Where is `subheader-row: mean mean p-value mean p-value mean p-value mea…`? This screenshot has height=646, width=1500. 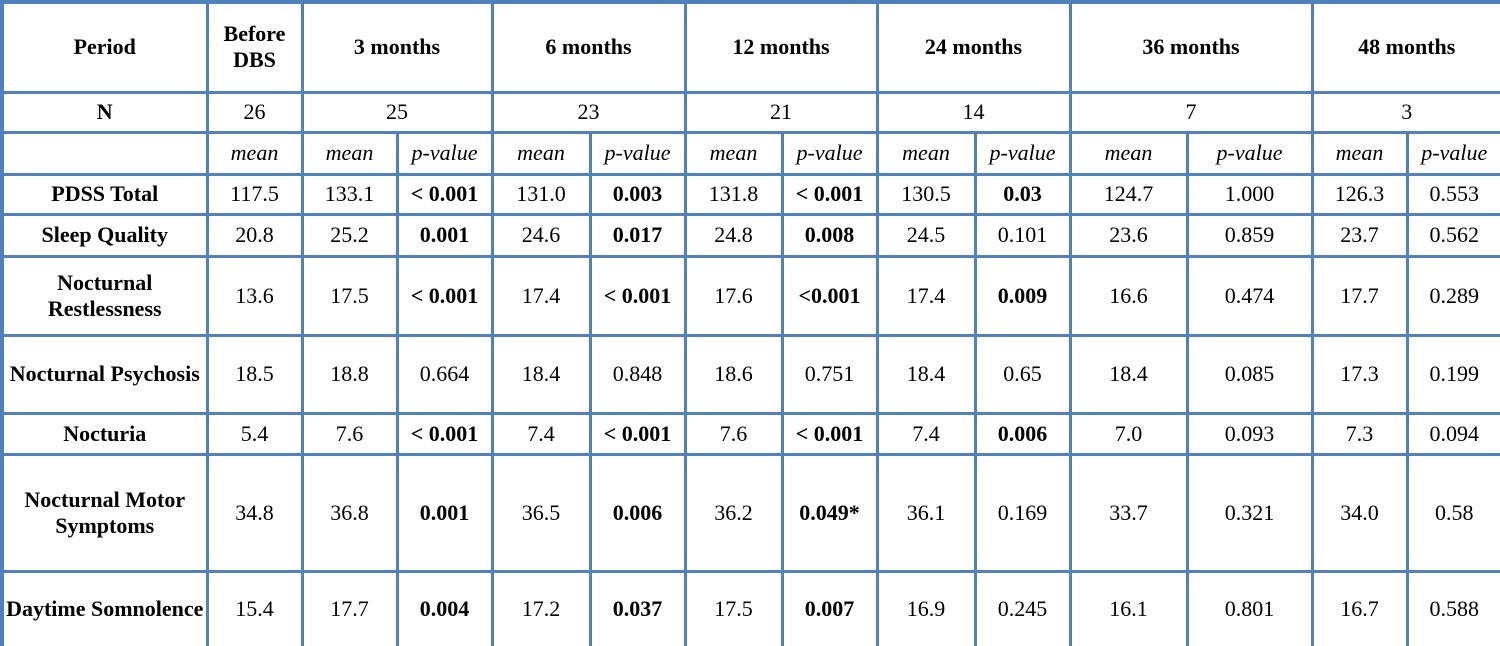 subheader-row: mean mean p-value mean p-value mean p-value mea… is located at coordinates (750, 153).